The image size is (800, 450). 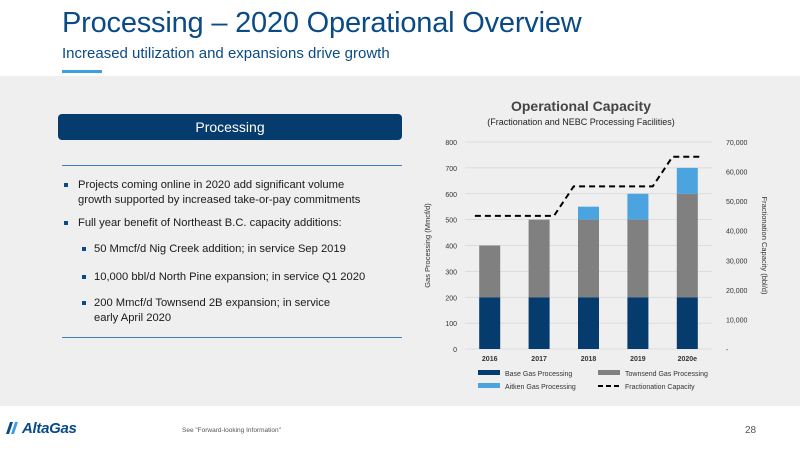 I want to click on section-label-text: Processing, so click(x=230, y=127).